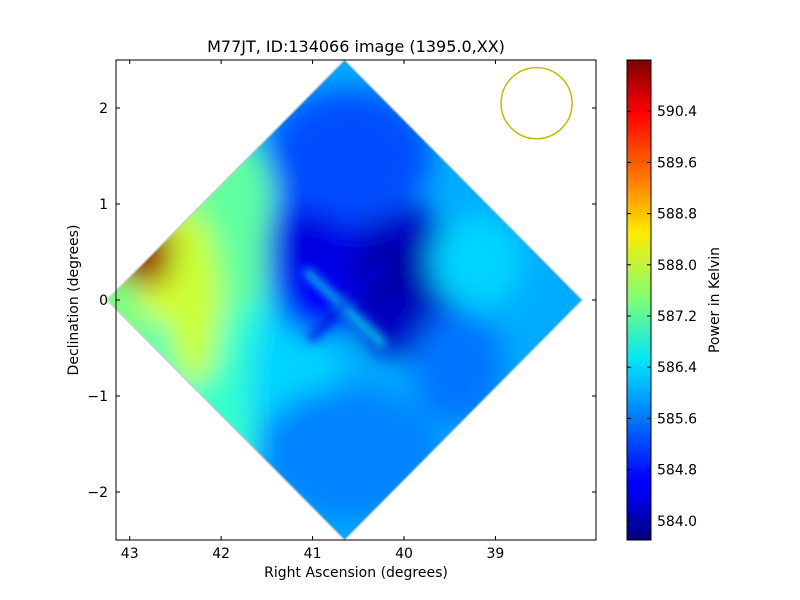  What do you see at coordinates (97, 397) in the screenshot?
I see `y-tick-label: −1` at bounding box center [97, 397].